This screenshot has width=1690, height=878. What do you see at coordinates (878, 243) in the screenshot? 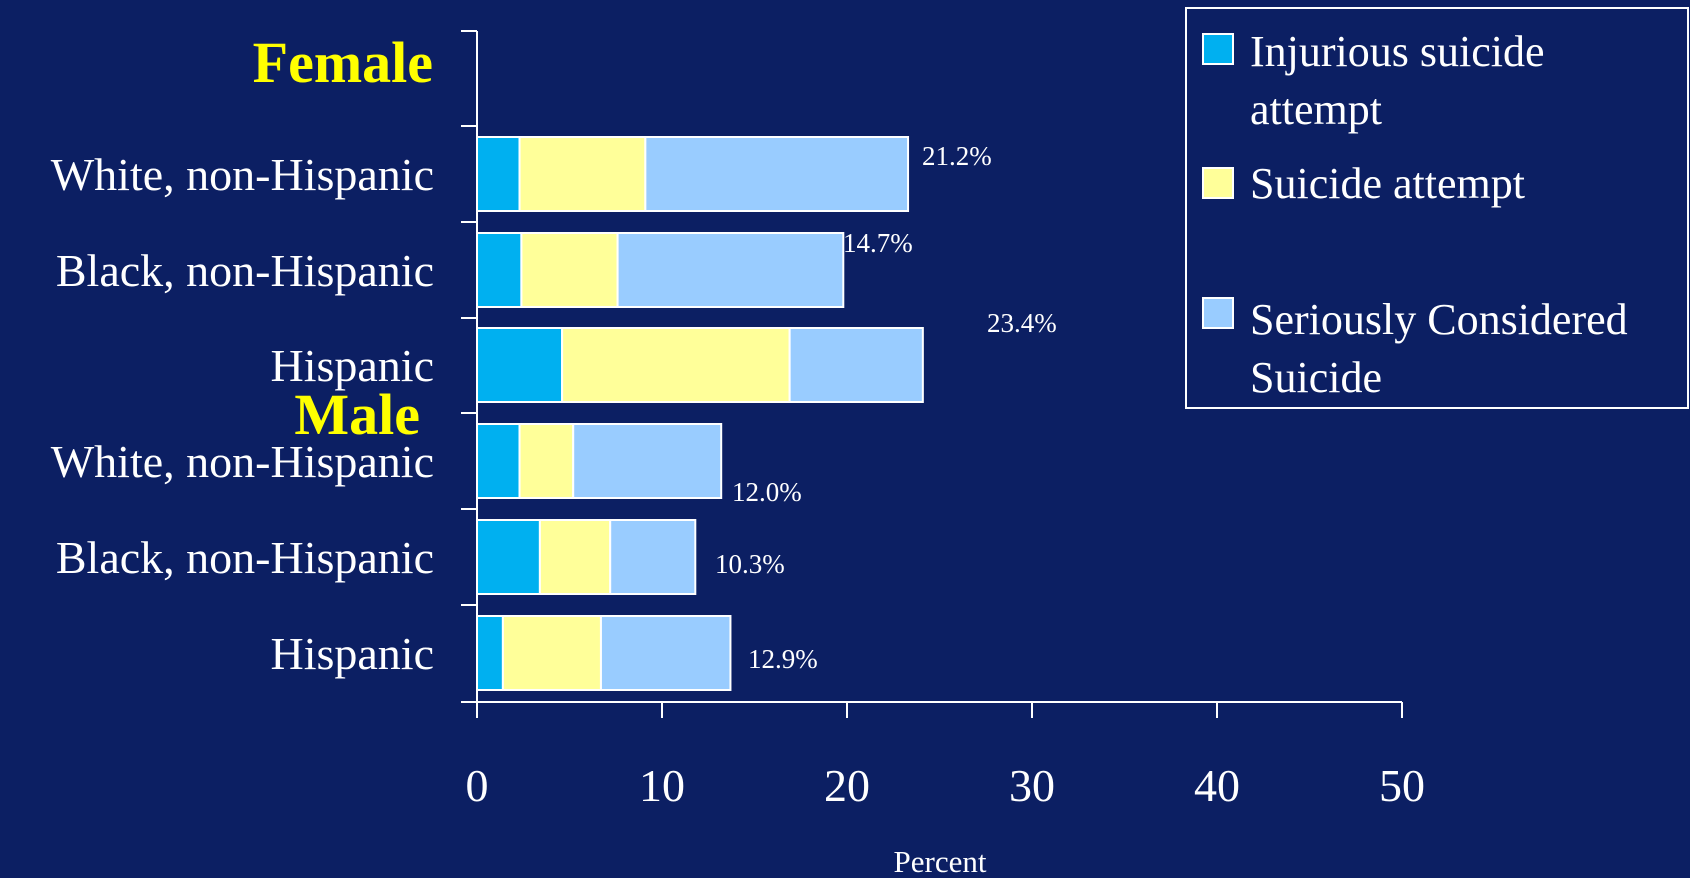
I see `data-label: 14.7%` at bounding box center [878, 243].